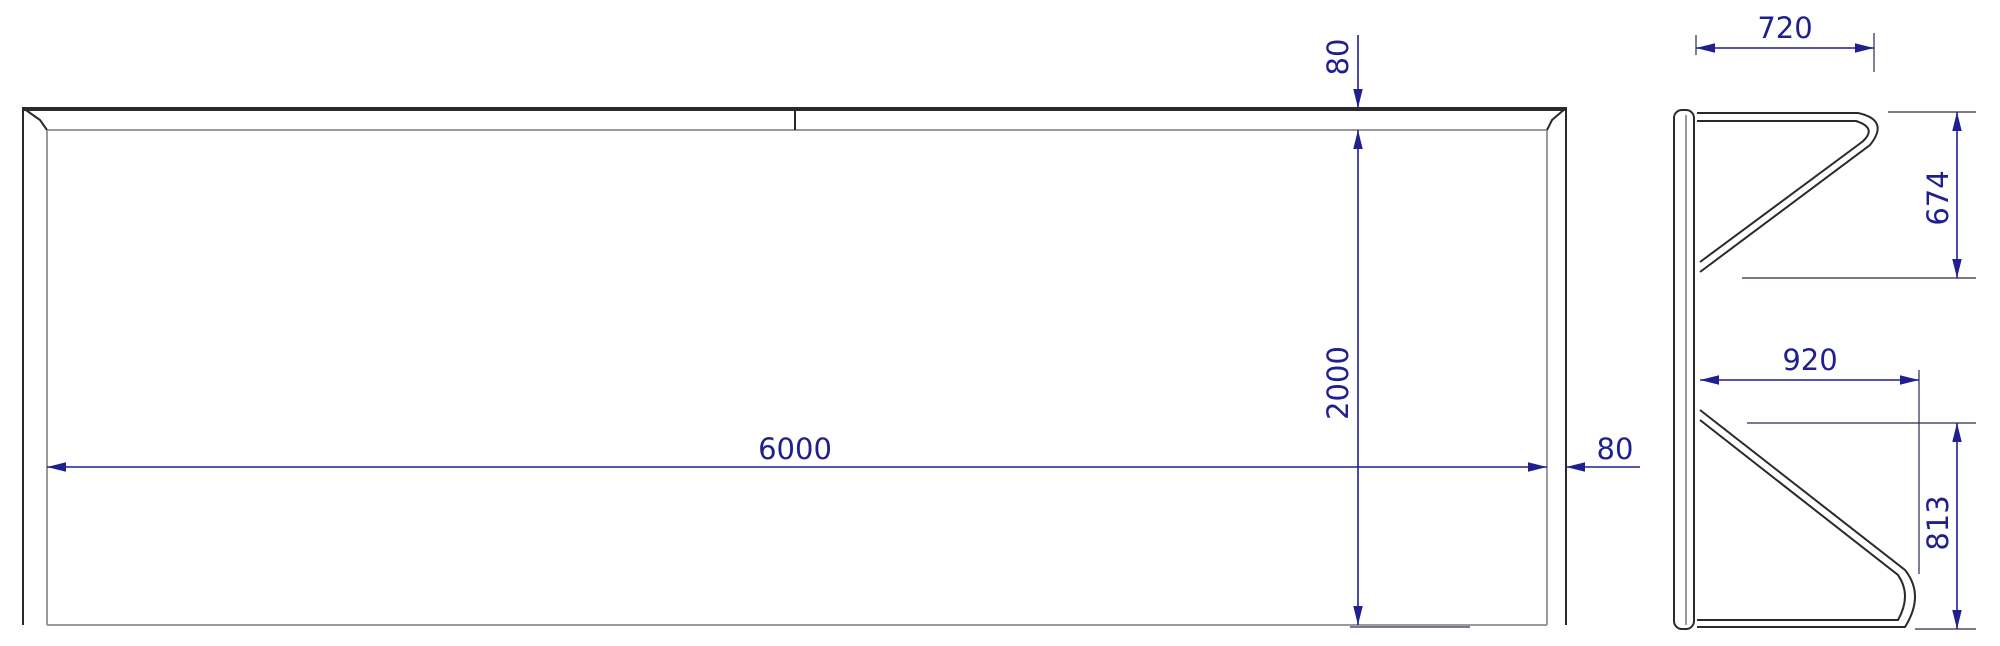  What do you see at coordinates (1801, 520) in the screenshot?
I see `lower-support-bar-inner` at bounding box center [1801, 520].